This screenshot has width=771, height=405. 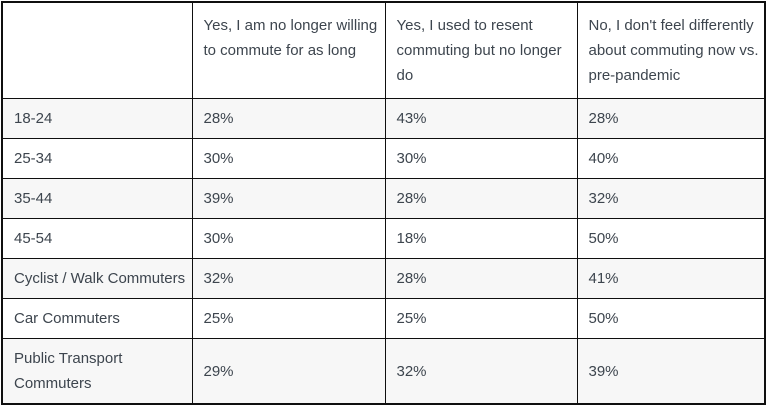 What do you see at coordinates (288, 371) in the screenshot?
I see `data-cell: 29%` at bounding box center [288, 371].